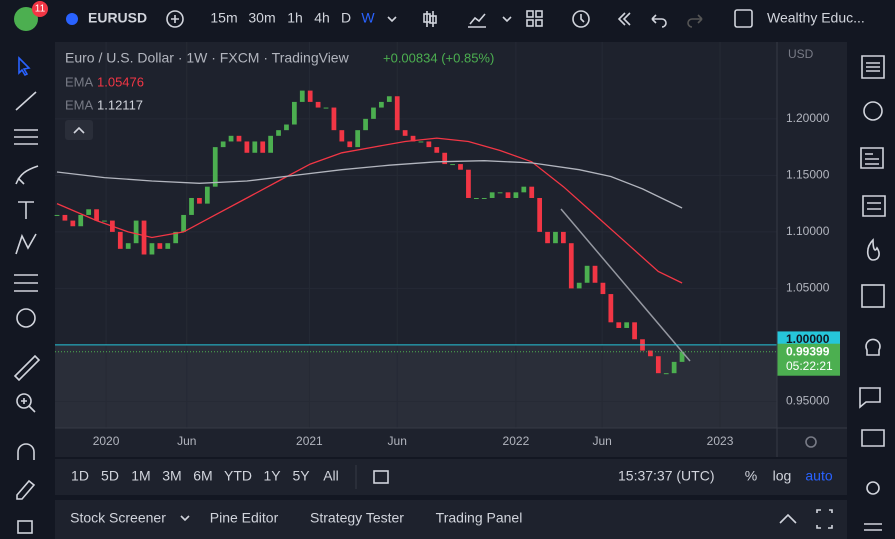 Image resolution: width=895 pixels, height=539 pixels. What do you see at coordinates (118, 518) in the screenshot?
I see `panel-tab: Stock Screener` at bounding box center [118, 518].